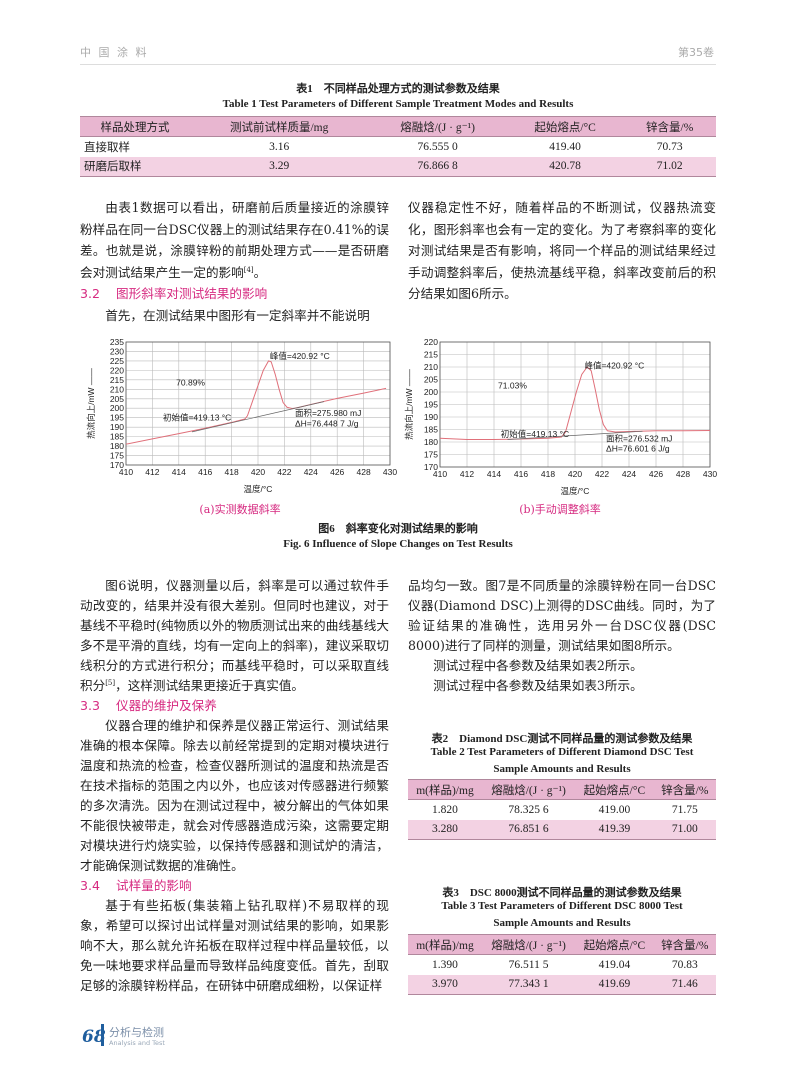 The image size is (794, 1077). What do you see at coordinates (248, 269) in the screenshot?
I see `citation: [4]` at bounding box center [248, 269].